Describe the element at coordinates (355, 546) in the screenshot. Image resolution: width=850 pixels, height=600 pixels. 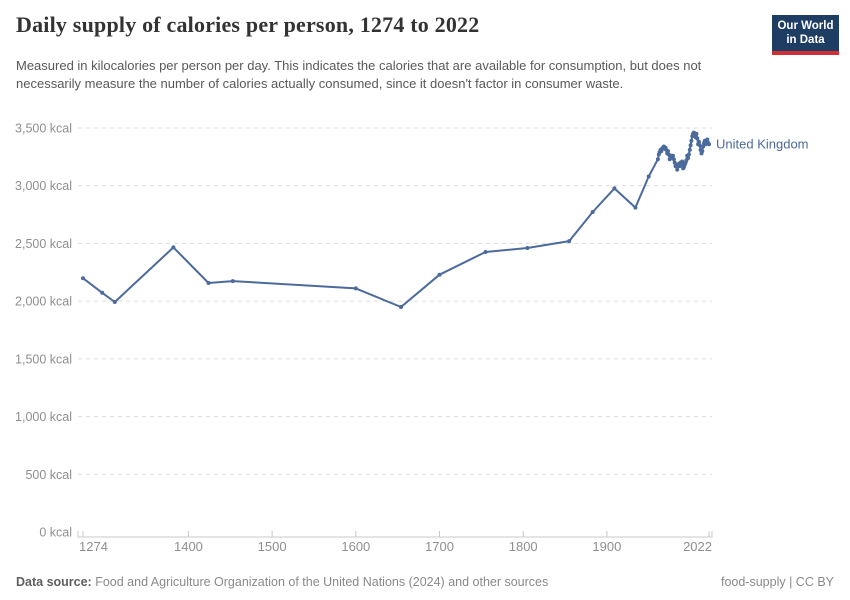
I see `x-axis-tick-label: 1600` at that location.